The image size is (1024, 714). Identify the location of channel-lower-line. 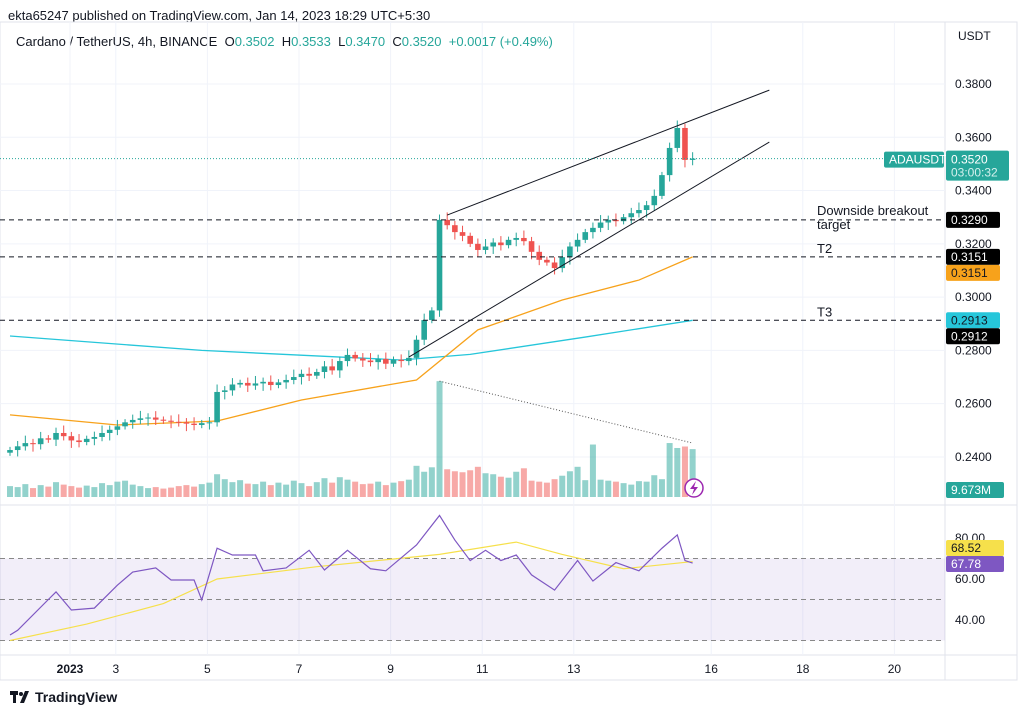
(589, 249).